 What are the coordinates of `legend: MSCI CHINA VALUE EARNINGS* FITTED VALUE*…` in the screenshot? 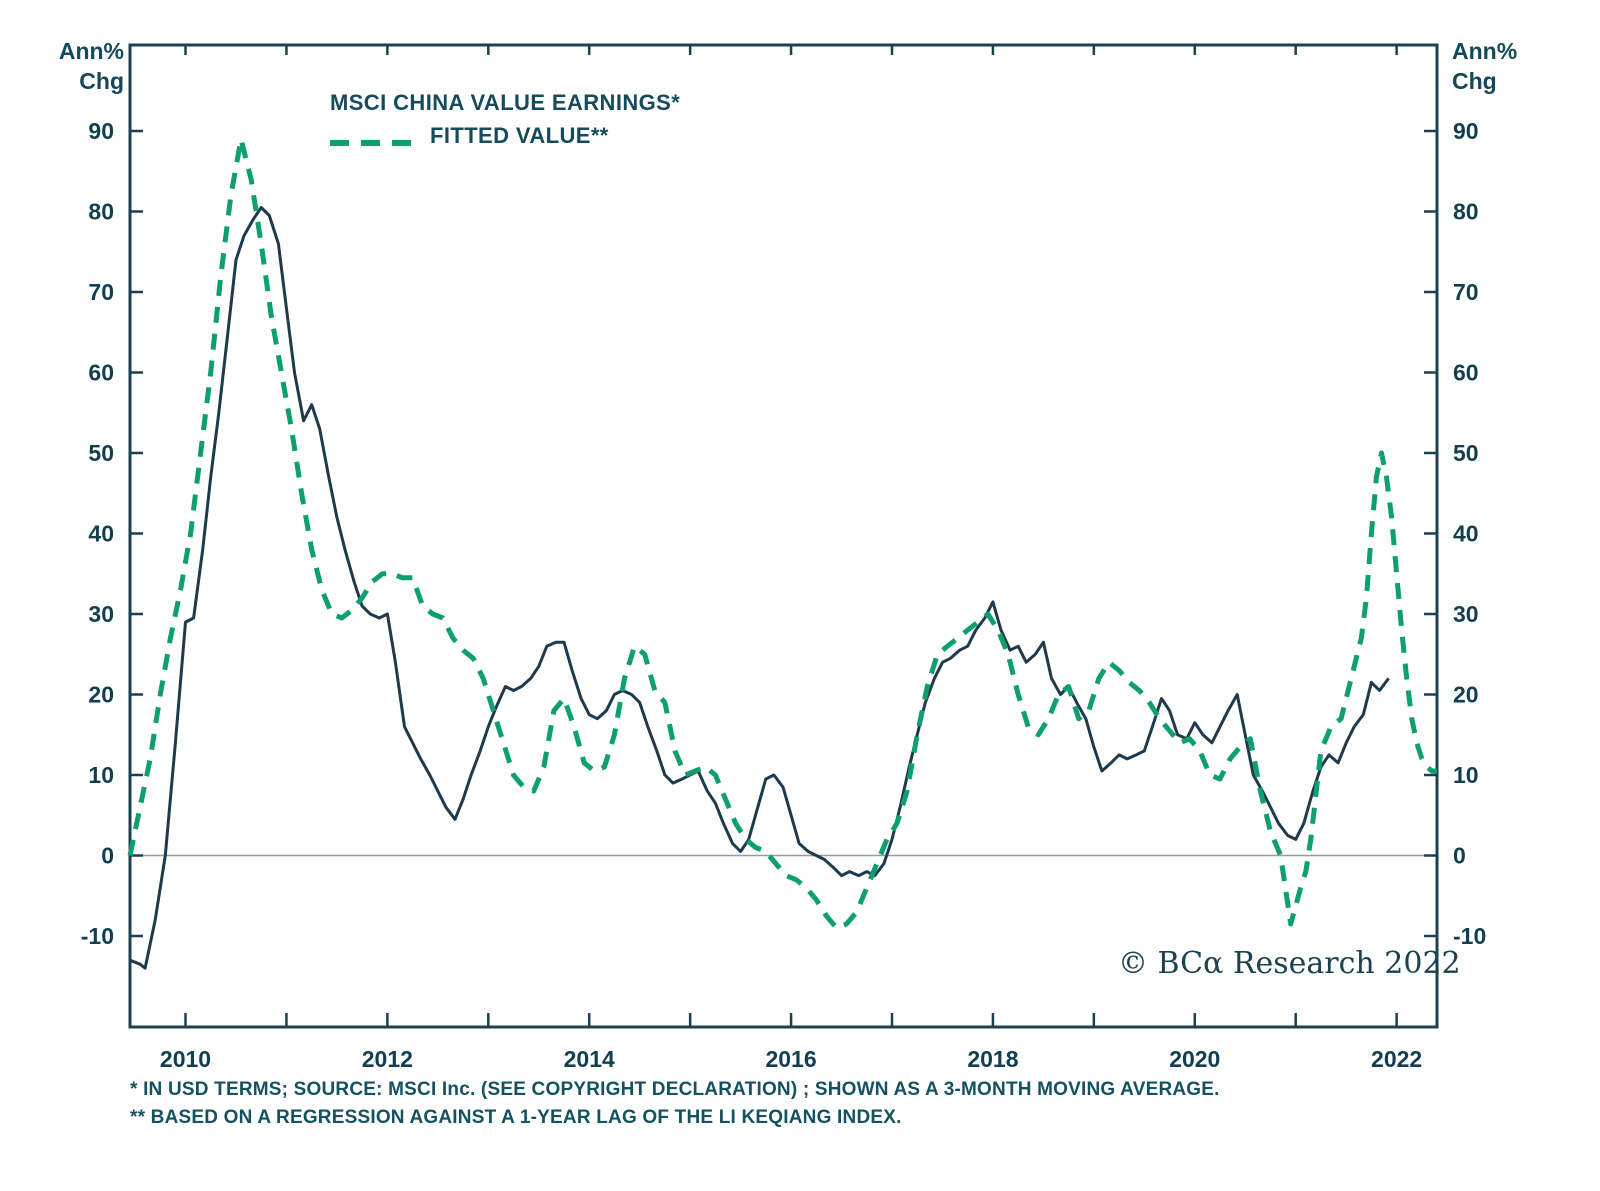 It's located at (505, 119).